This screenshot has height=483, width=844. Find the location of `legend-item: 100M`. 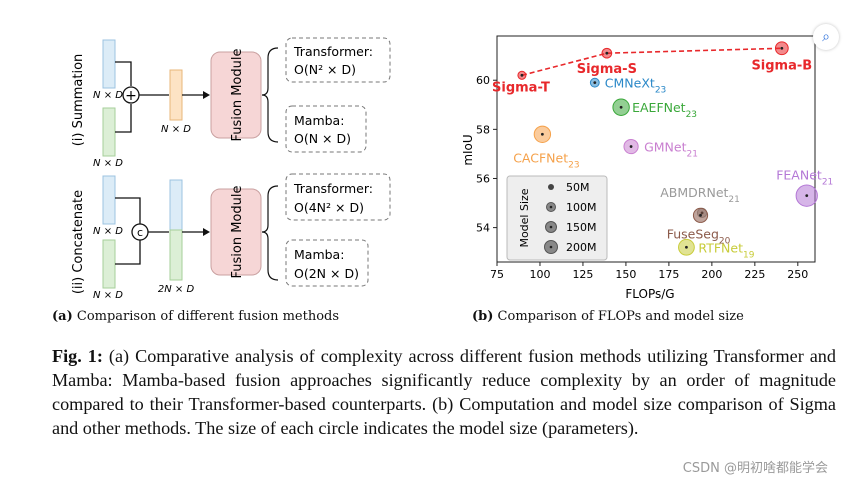

legend-item: 100M is located at coordinates (581, 207).